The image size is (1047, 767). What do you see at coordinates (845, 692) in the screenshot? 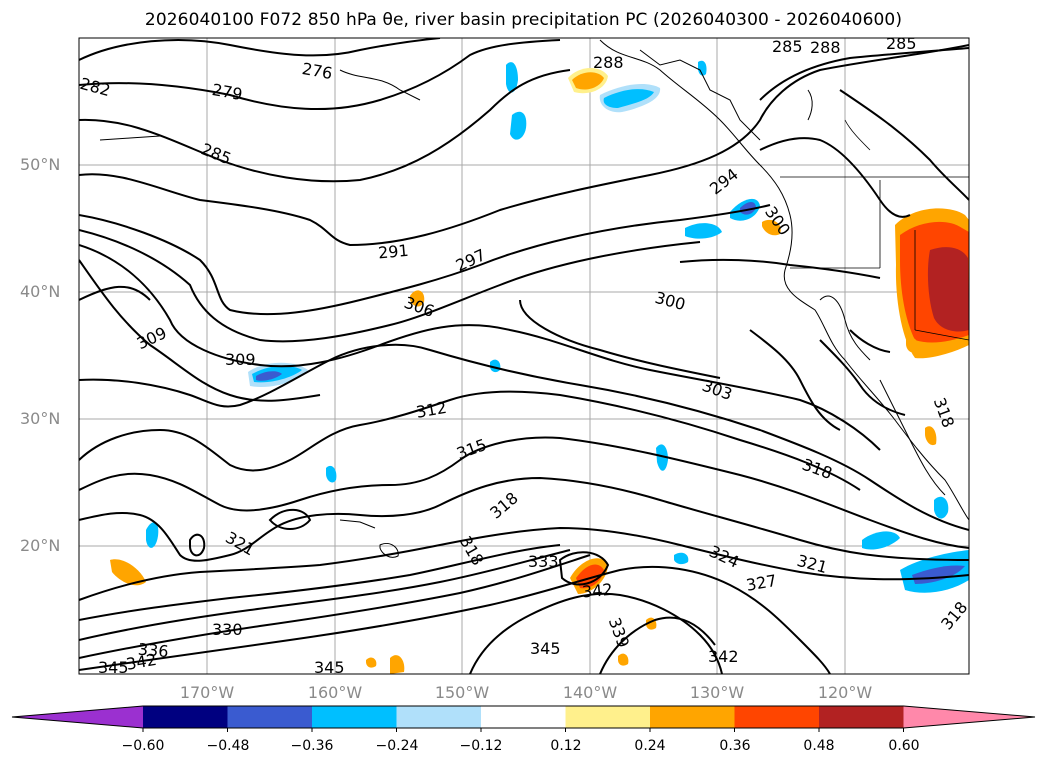
I see `lon-label-120w: 120°W` at bounding box center [845, 692].